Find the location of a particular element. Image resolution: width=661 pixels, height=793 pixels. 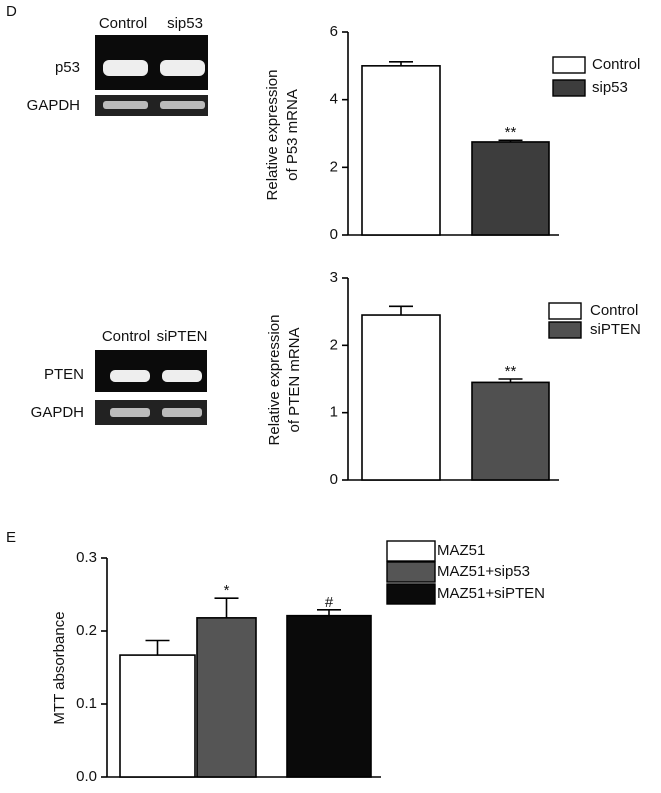

y-axis-label: of PTEN mRNA is located at coordinates (294, 379).